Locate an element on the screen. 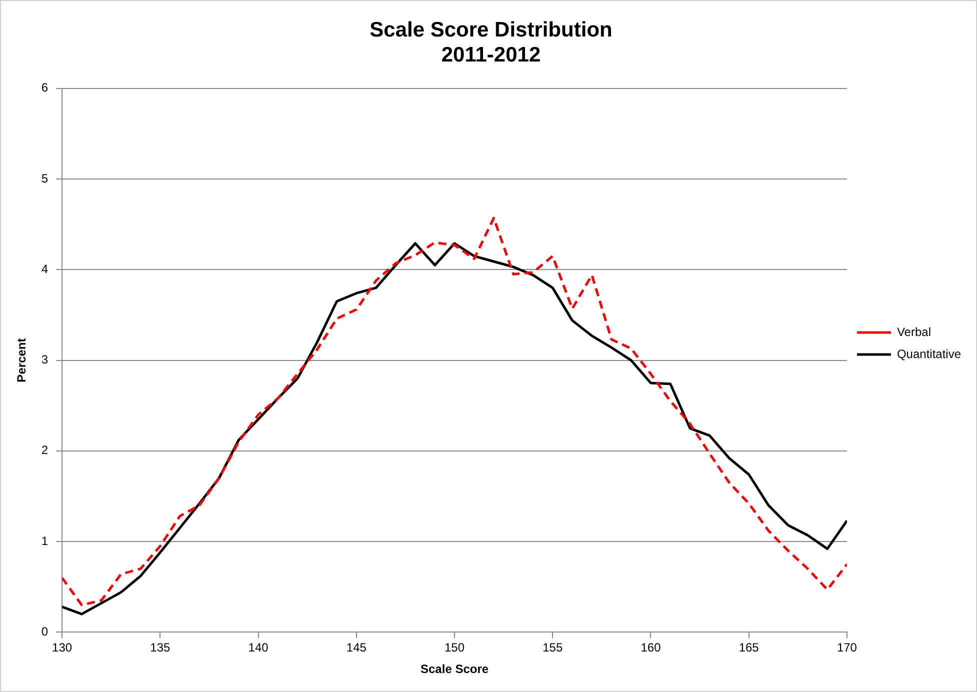 This screenshot has width=977, height=692. x-tick-label: 165 is located at coordinates (749, 647).